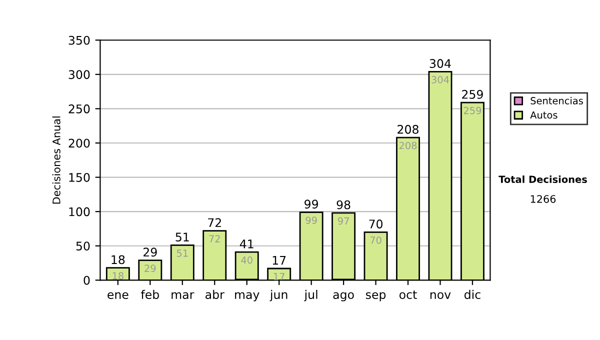 The width and height of the screenshot is (600, 340). I want to click on x-tick-label: mar, so click(183, 296).